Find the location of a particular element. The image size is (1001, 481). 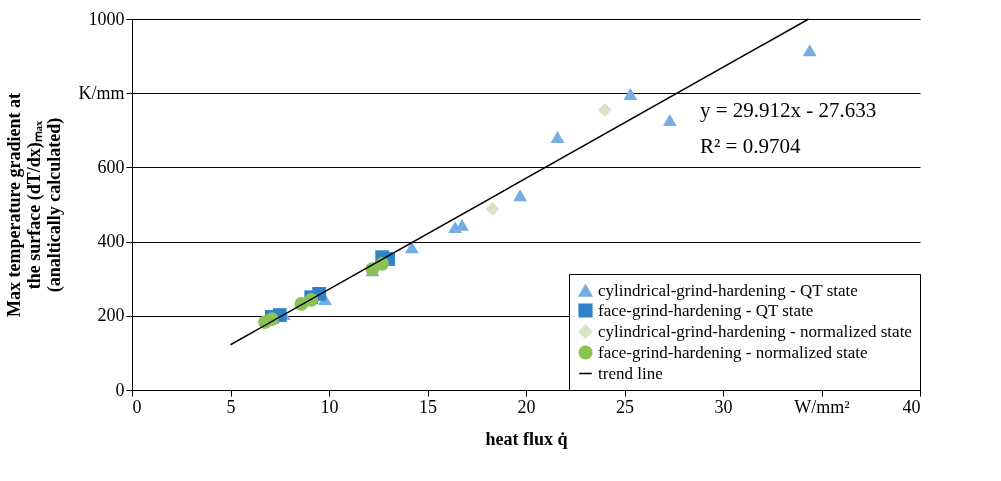

x-tick-label: 30 is located at coordinates (723, 406).